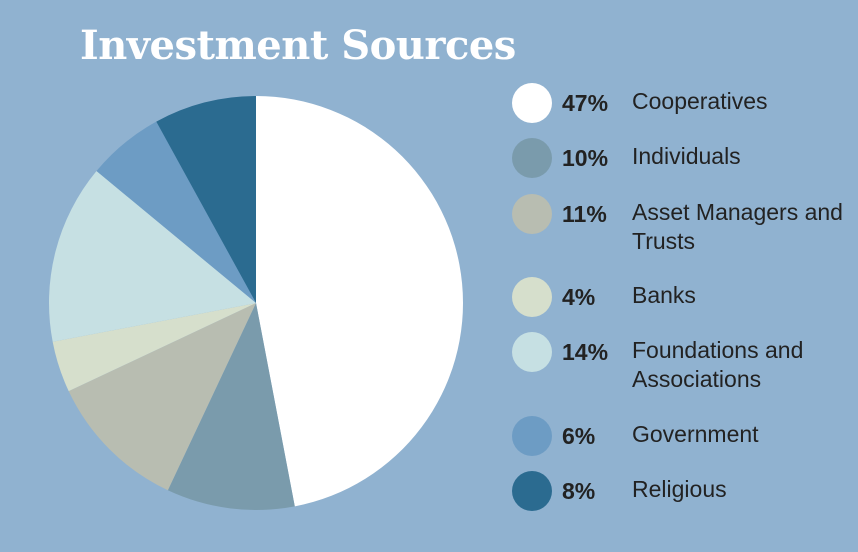 Image resolution: width=858 pixels, height=552 pixels. Describe the element at coordinates (579, 491) in the screenshot. I see `legend-percent-religious: 8%` at that location.